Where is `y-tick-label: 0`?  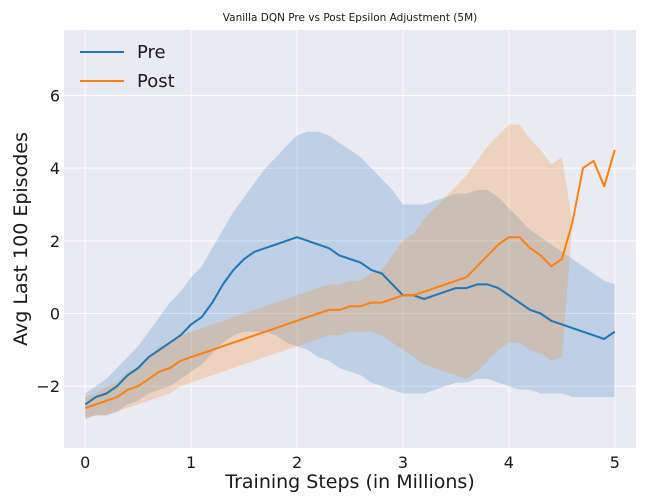 y-tick-label: 0 is located at coordinates (55, 314).